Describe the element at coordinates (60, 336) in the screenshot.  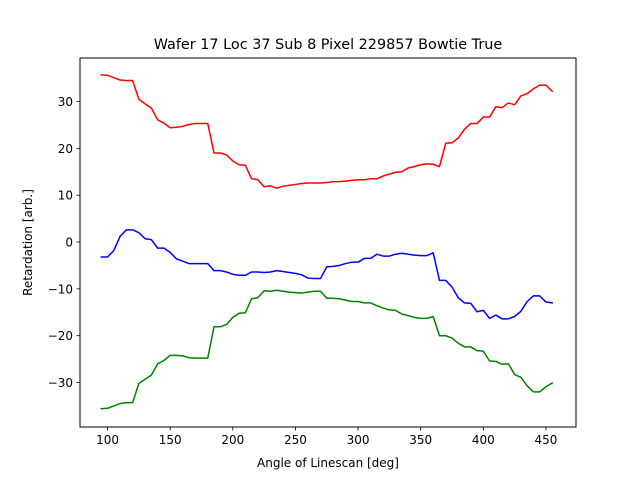
I see `y-tick-label: −20` at that location.